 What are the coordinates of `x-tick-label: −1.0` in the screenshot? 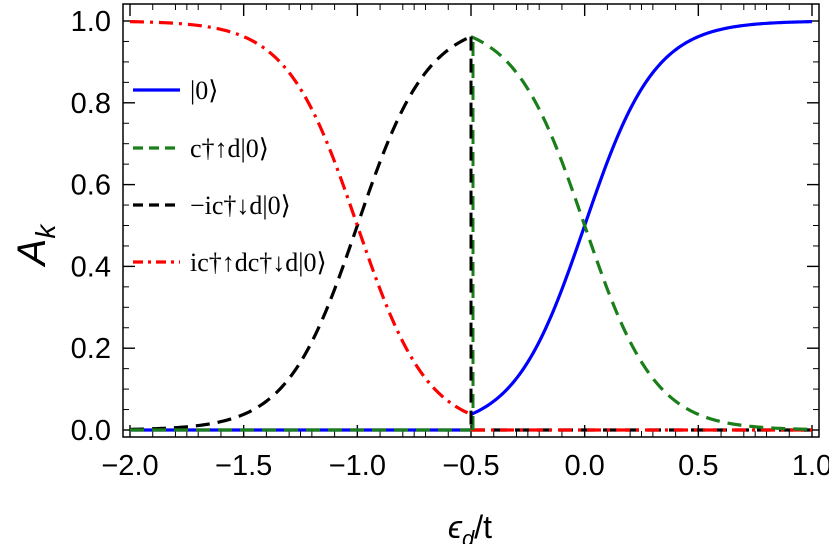 It's located at (357, 466).